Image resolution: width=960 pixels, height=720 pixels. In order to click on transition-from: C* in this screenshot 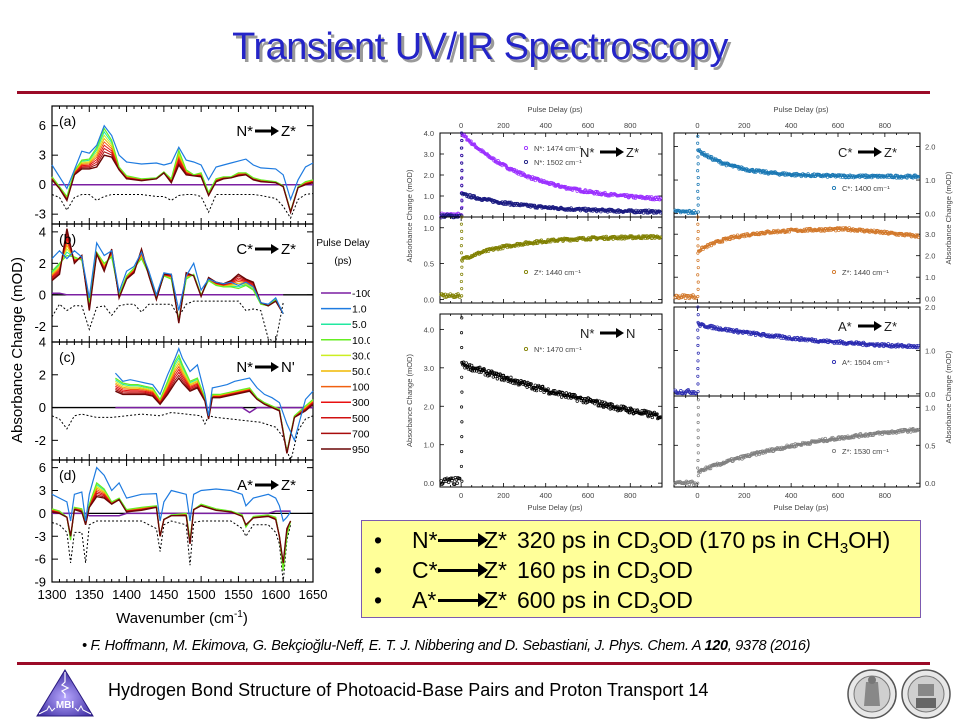, I will do `click(244, 249)`.